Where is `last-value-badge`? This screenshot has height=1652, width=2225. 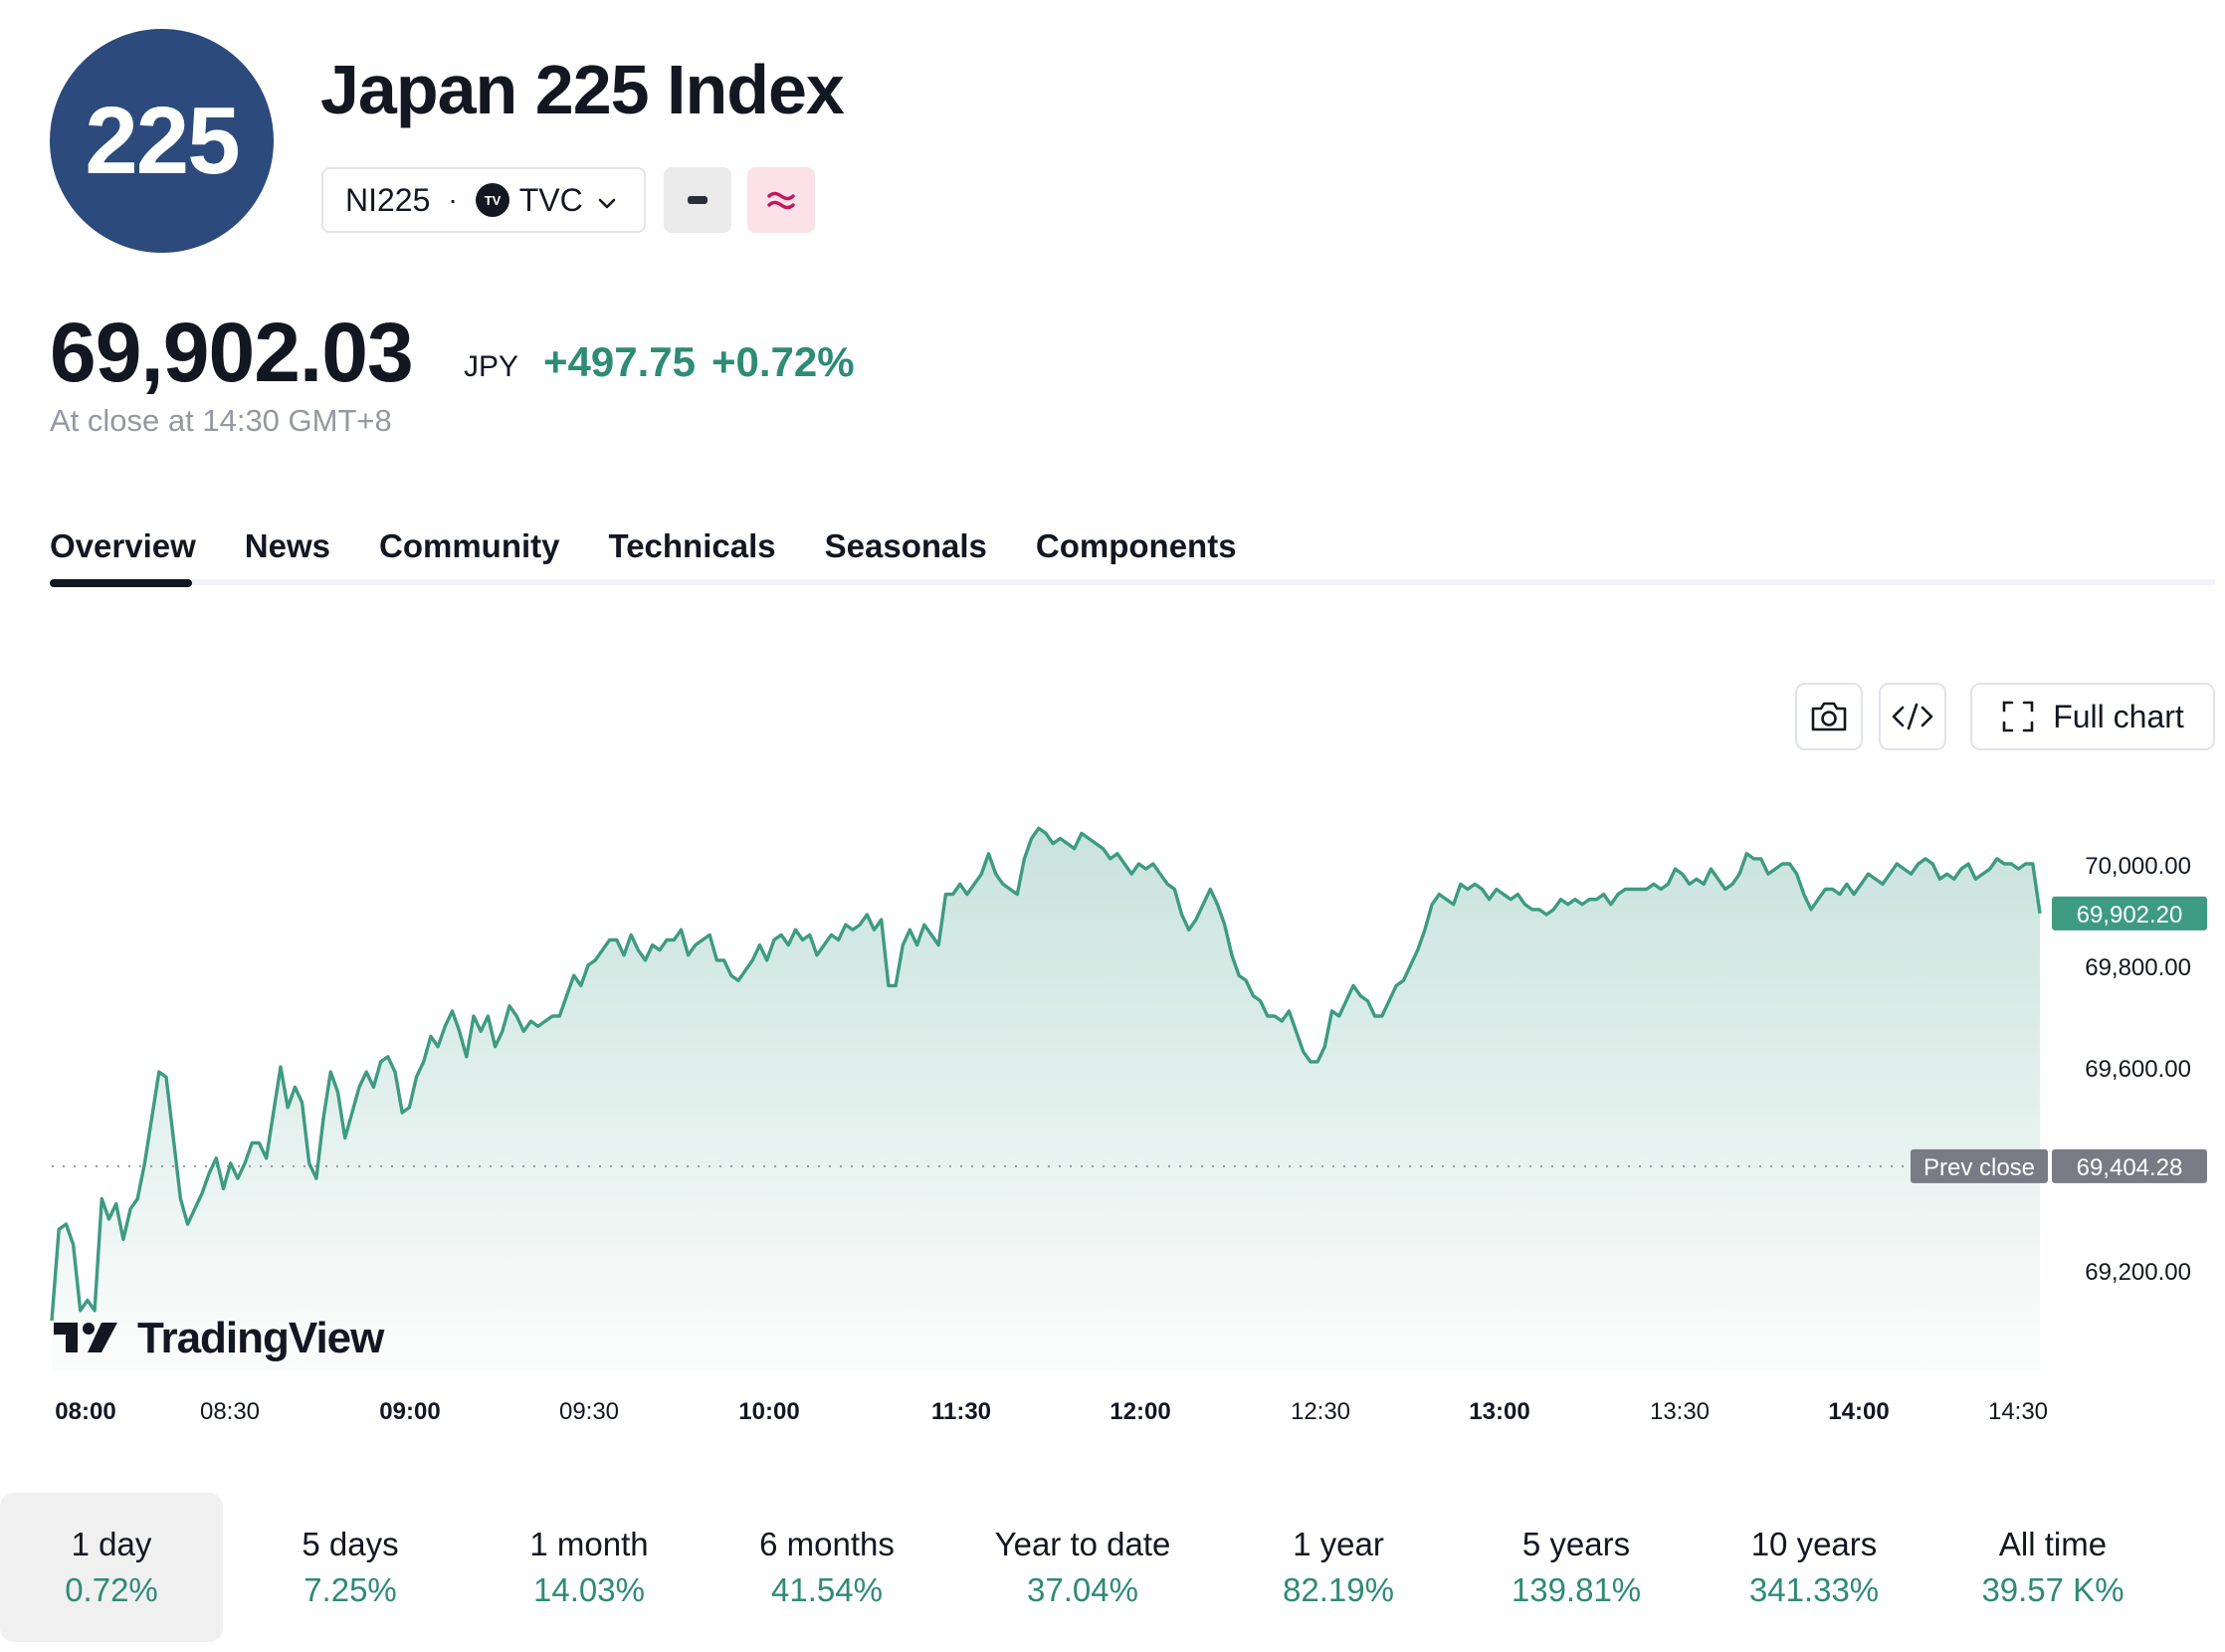
last-value-badge is located at coordinates (2129, 913).